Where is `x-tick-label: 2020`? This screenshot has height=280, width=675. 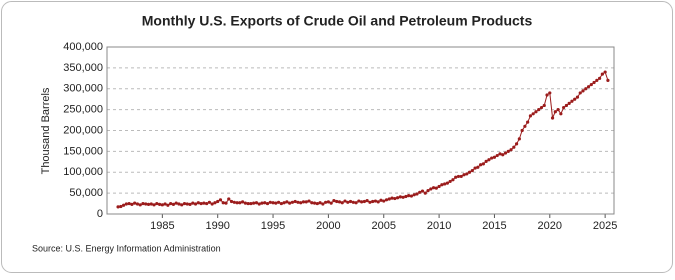
x-tick-label: 2020 is located at coordinates (550, 226).